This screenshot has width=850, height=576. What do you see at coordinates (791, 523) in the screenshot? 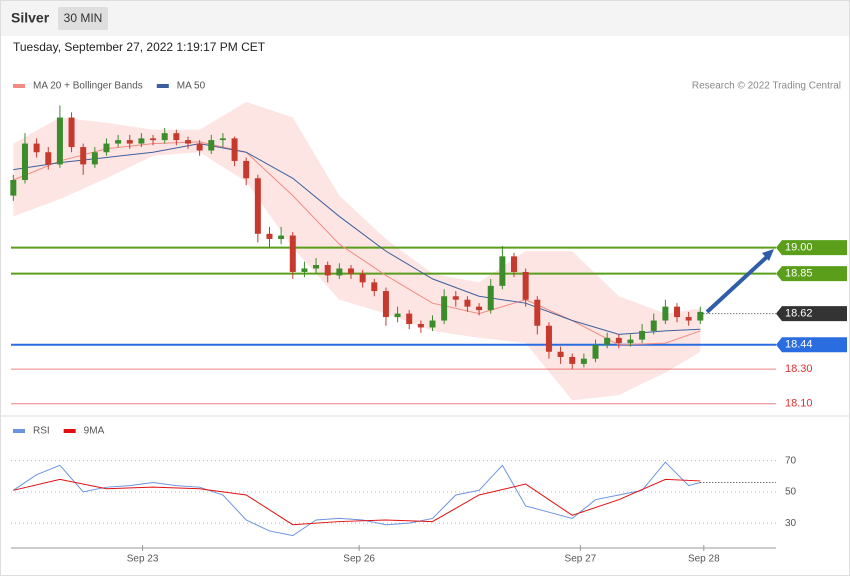
I see `y-tick-label: 30` at bounding box center [791, 523].